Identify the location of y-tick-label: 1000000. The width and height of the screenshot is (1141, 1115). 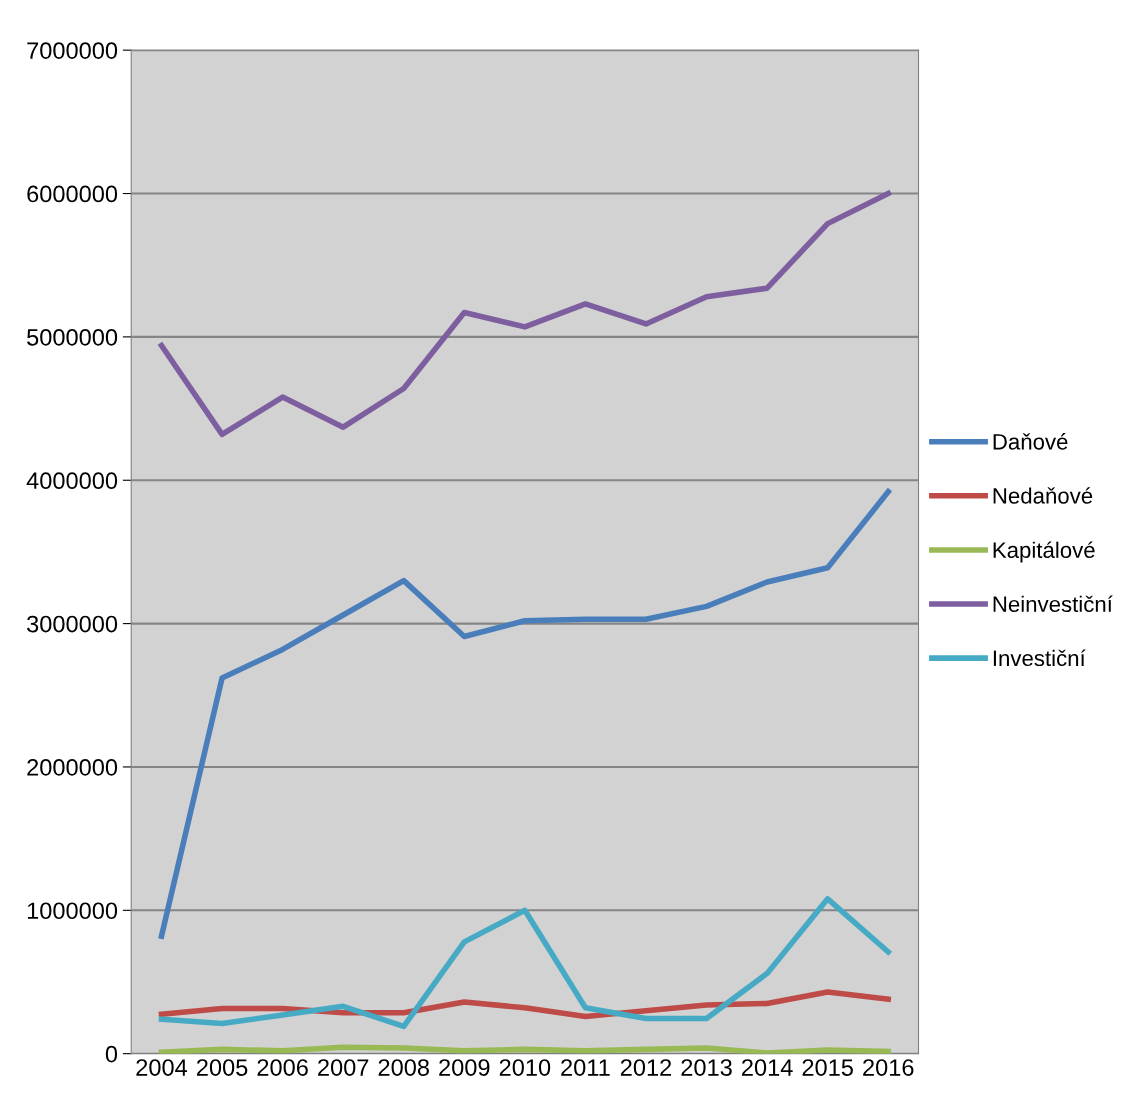
(72, 911).